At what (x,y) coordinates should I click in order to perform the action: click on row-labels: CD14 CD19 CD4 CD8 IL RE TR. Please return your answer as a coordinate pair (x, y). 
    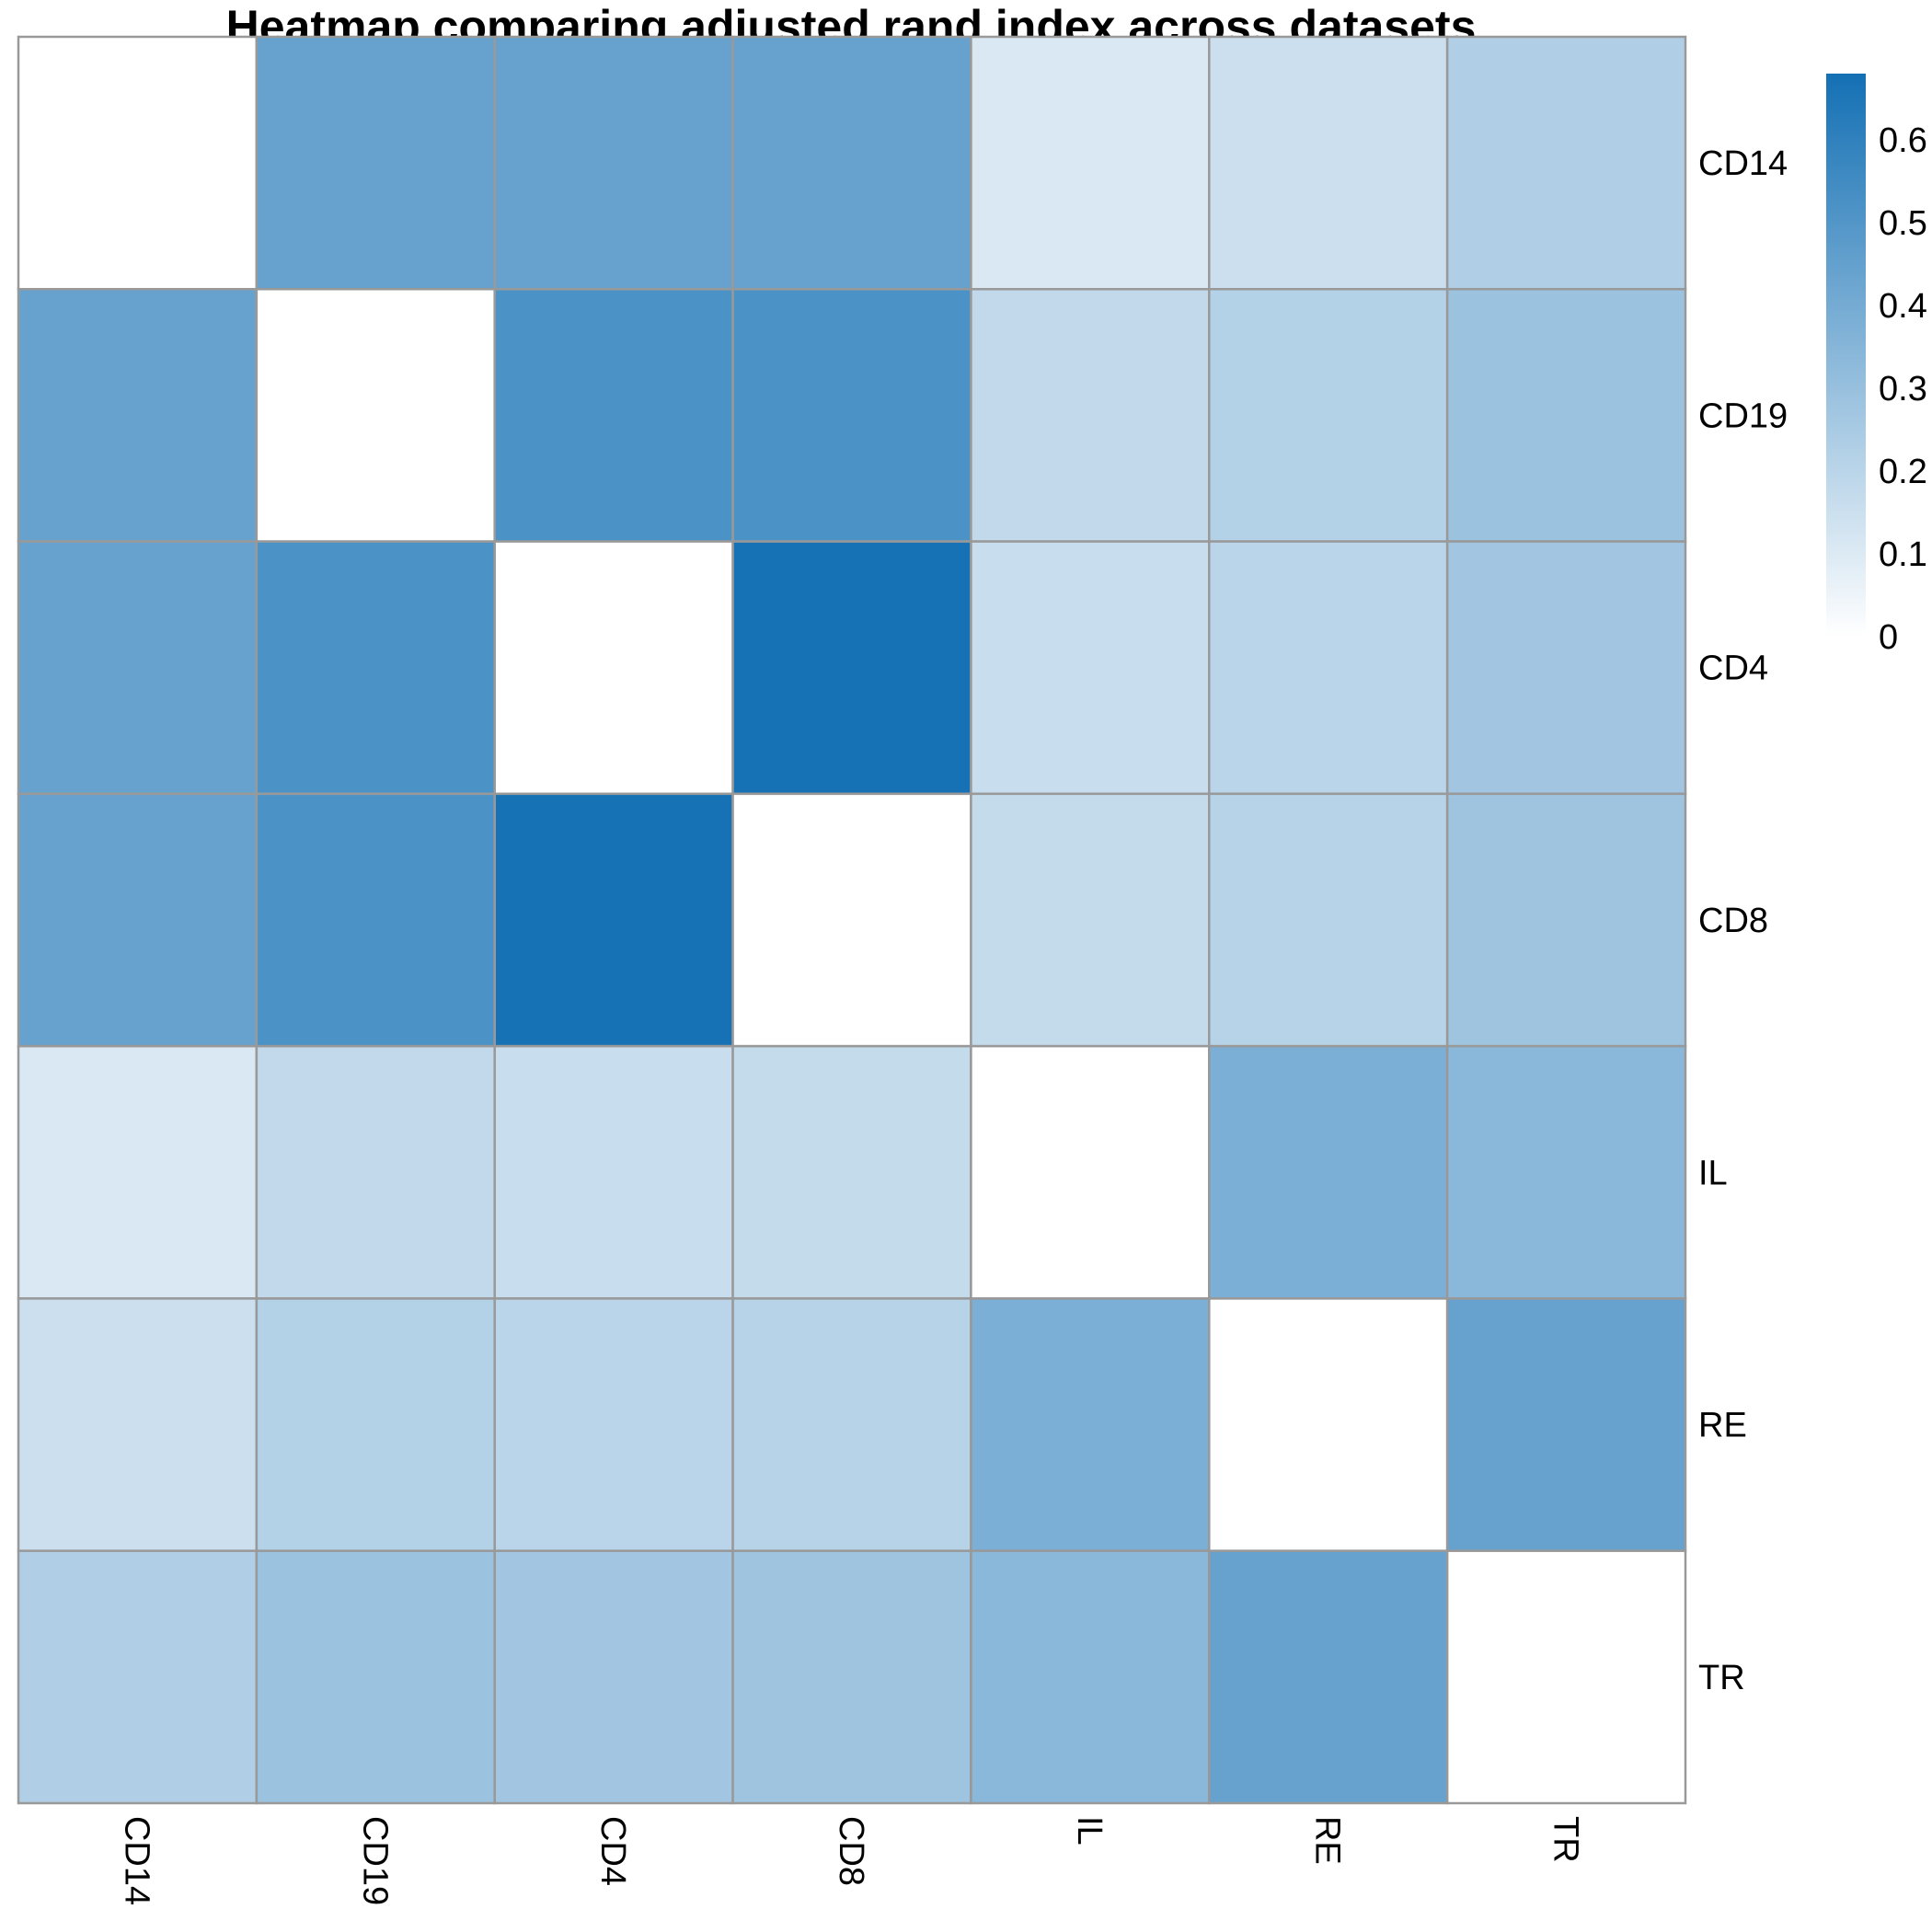
    Looking at the image, I should click on (1743, 920).